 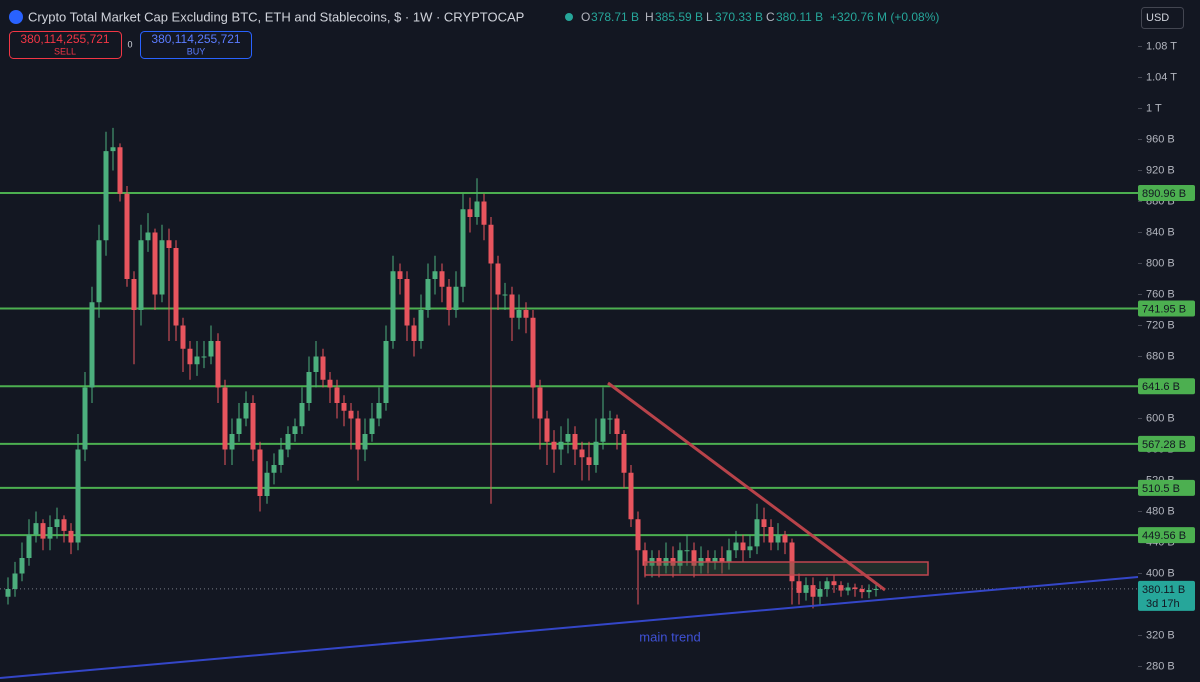 What do you see at coordinates (1161, 387) in the screenshot?
I see `level-label: 641.6 B` at bounding box center [1161, 387].